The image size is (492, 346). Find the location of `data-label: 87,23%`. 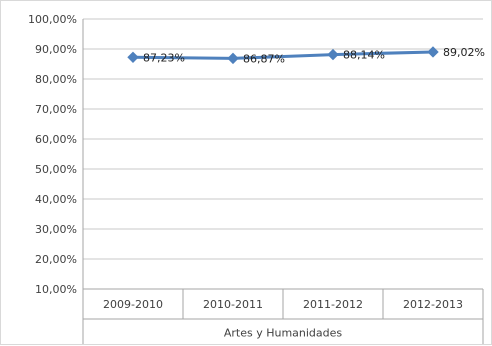

data-label: 87,23% is located at coordinates (164, 57).